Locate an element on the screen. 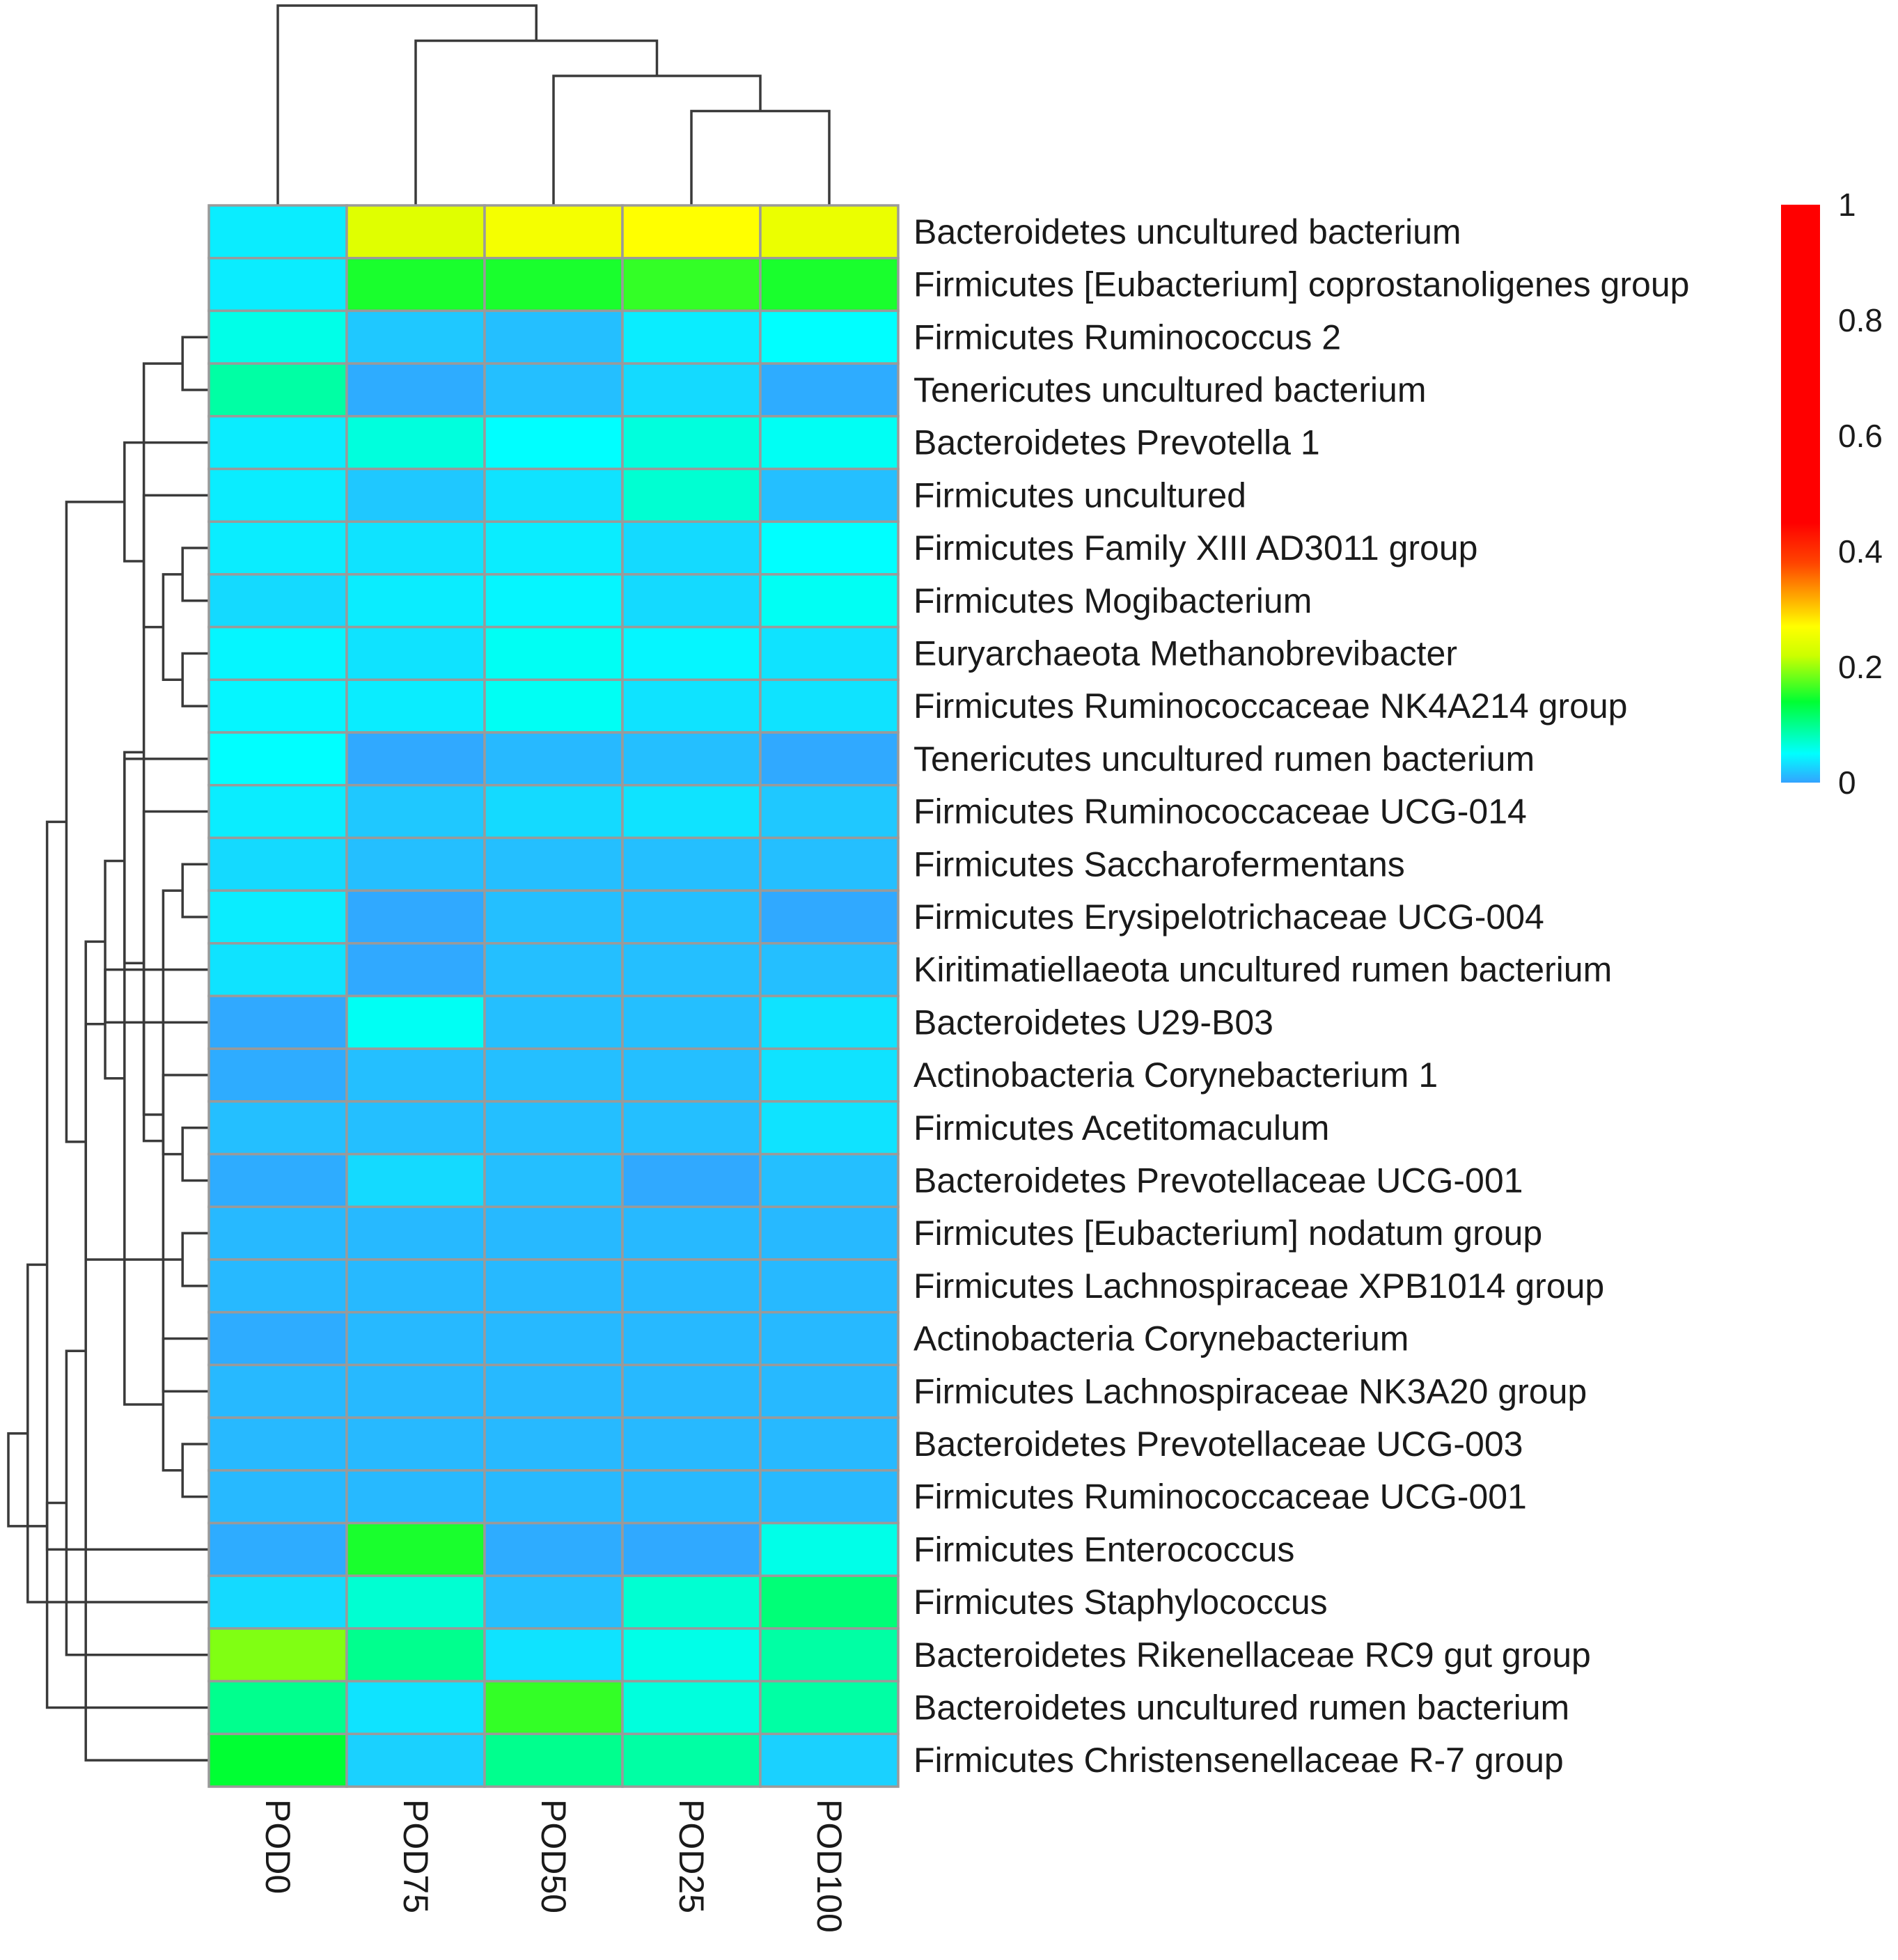  row-label: Firmicutes uncultured is located at coordinates (1079, 495).